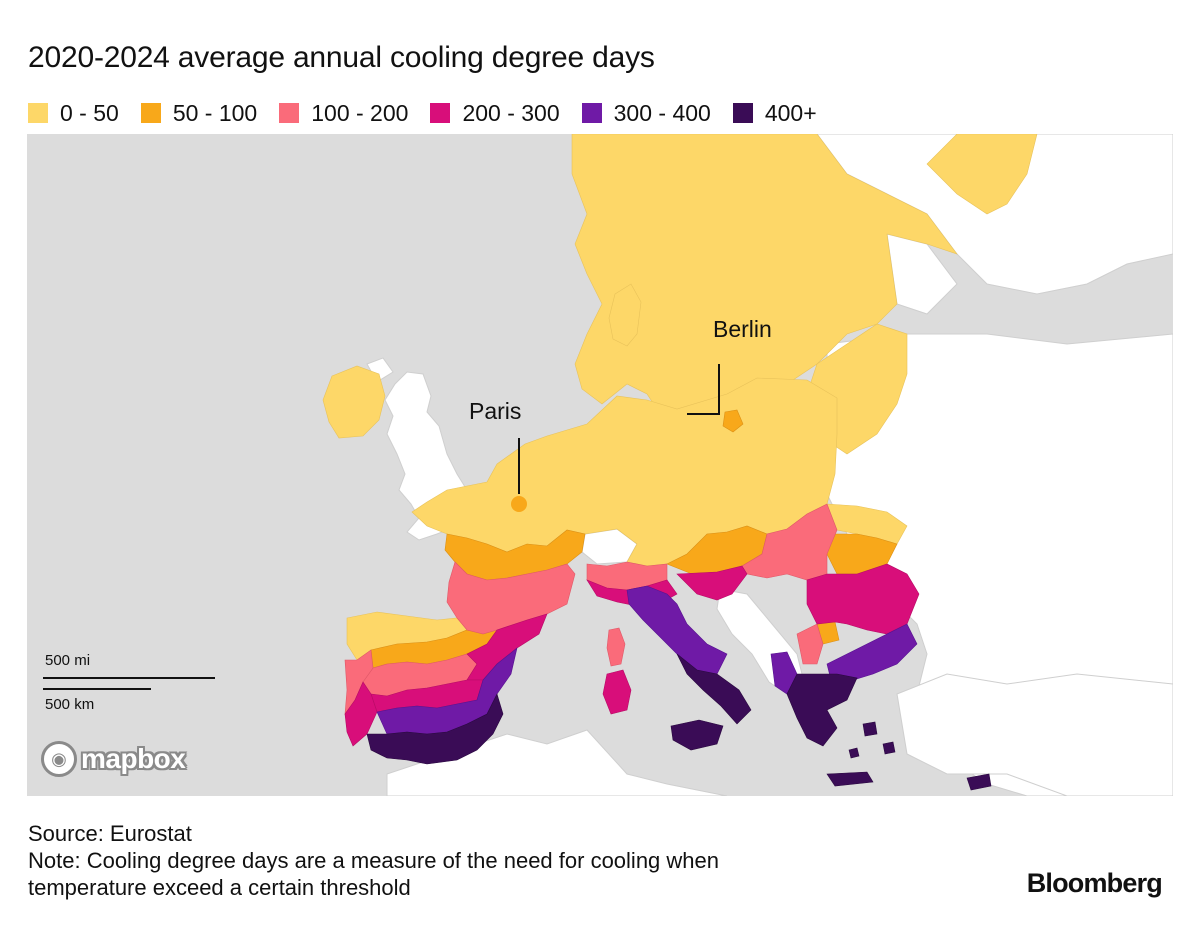 The image size is (1200, 926). Describe the element at coordinates (354, 402) in the screenshot. I see `ireland` at that location.